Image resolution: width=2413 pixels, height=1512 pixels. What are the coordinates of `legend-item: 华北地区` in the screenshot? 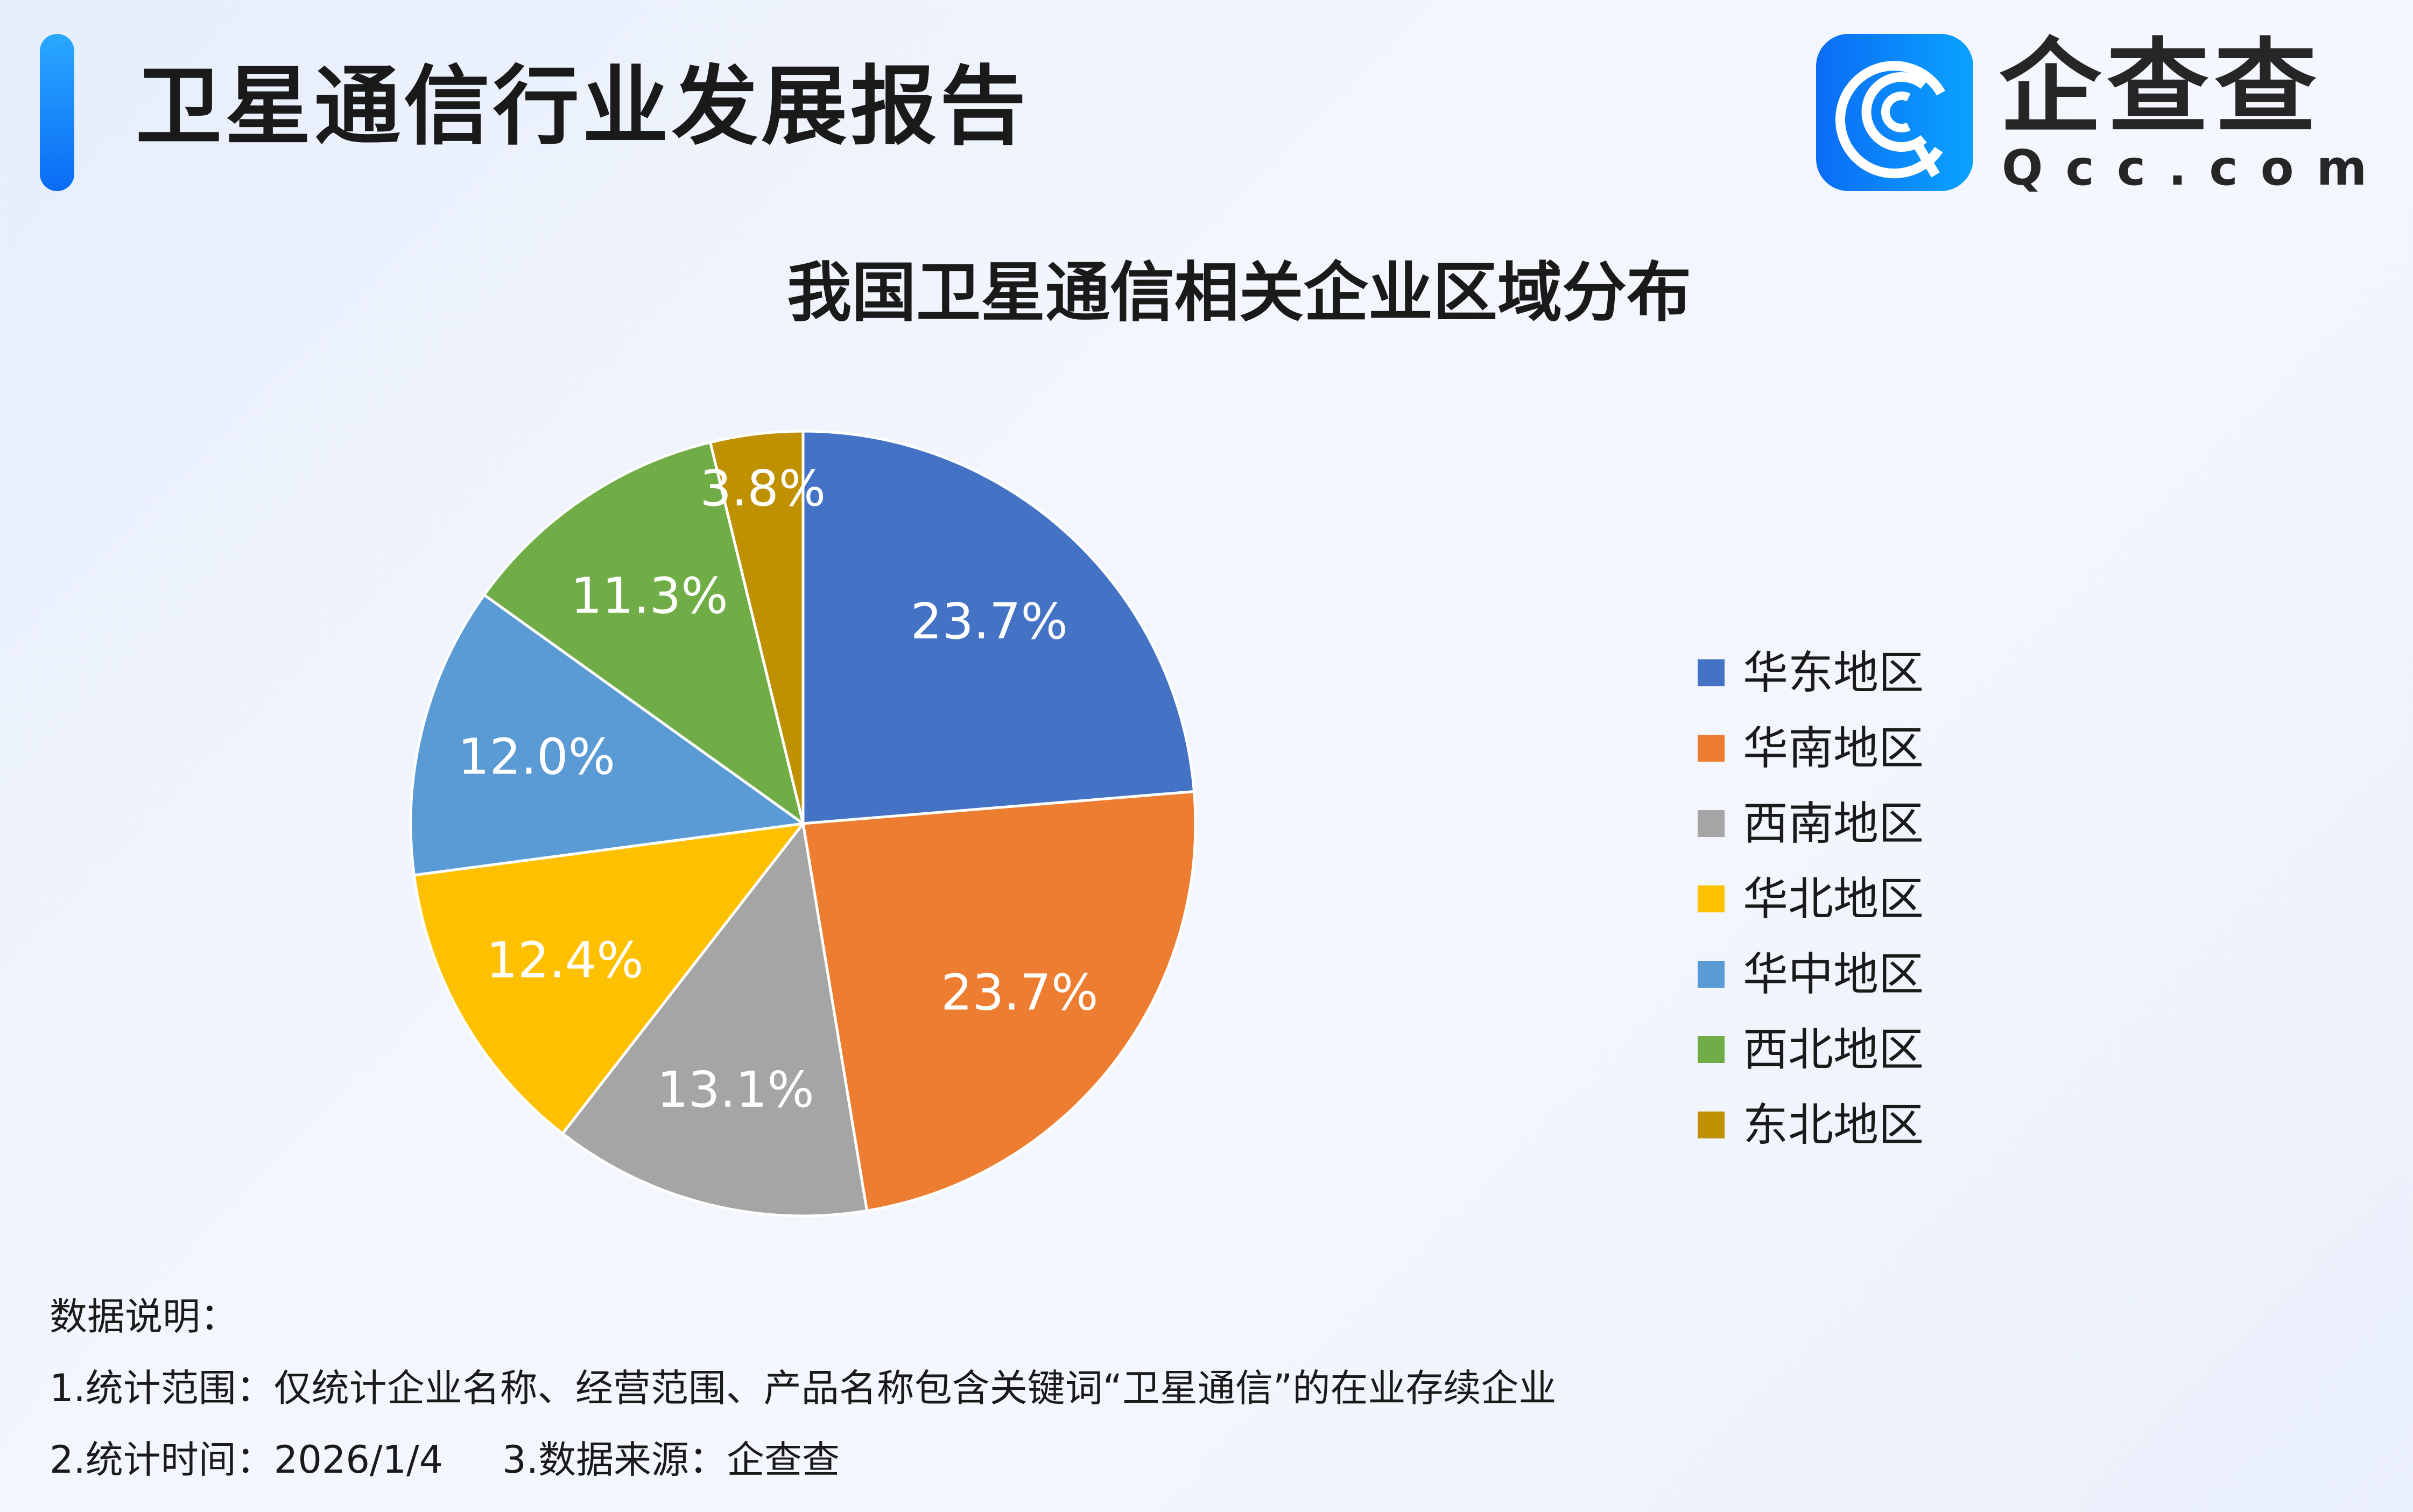 It's located at (1811, 899).